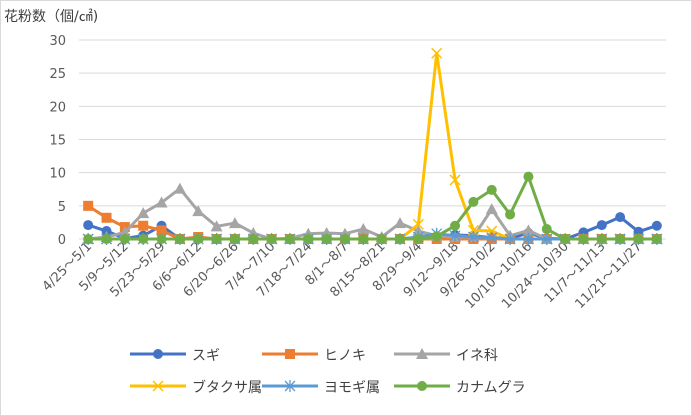 The image size is (692, 416). I want to click on y-tick-label: 15, so click(57, 141).